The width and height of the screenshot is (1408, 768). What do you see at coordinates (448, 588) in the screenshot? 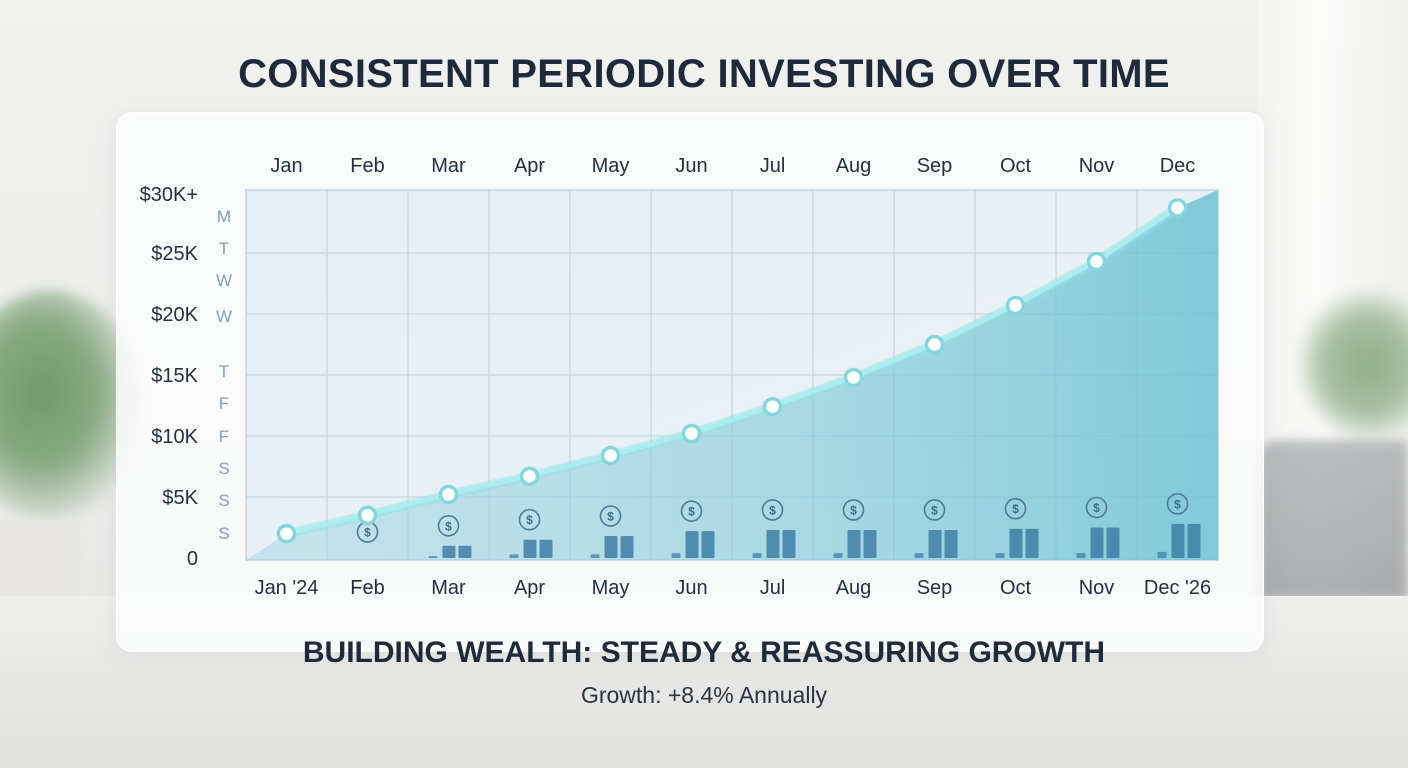
I see `x-tick-label: Mar` at bounding box center [448, 588].